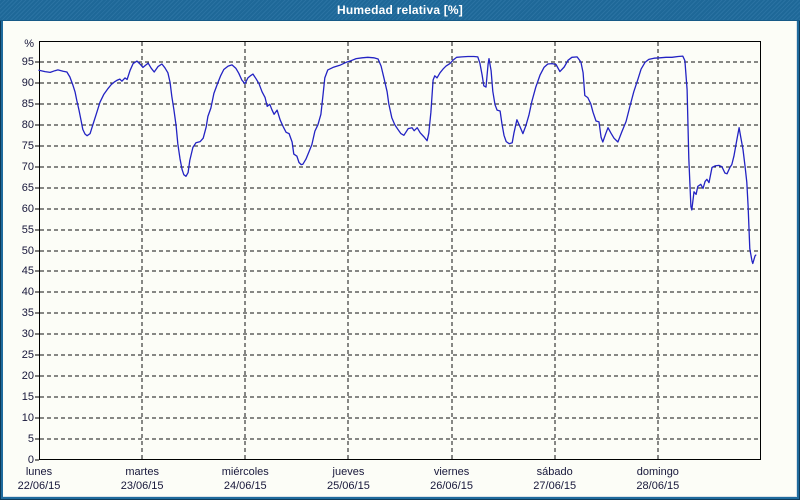  What do you see at coordinates (27, 82) in the screenshot?
I see `y-tick-label: 90` at bounding box center [27, 82].